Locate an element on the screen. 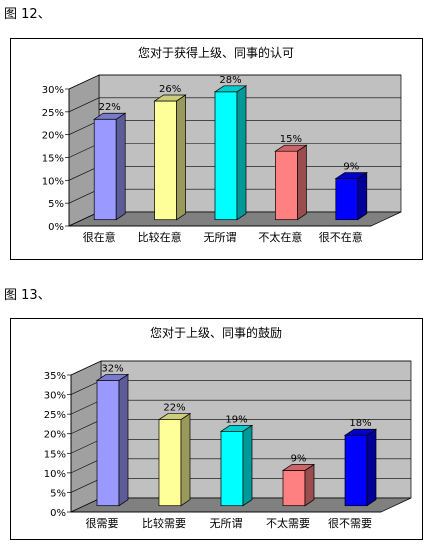  data-label: 19% is located at coordinates (236, 419).